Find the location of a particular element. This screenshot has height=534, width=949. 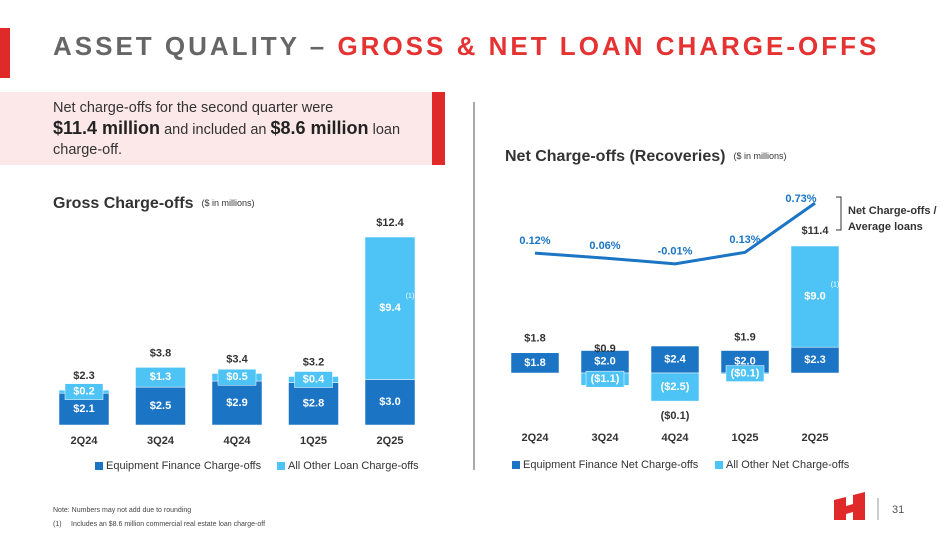

value-label: $2.9 is located at coordinates (236, 403).